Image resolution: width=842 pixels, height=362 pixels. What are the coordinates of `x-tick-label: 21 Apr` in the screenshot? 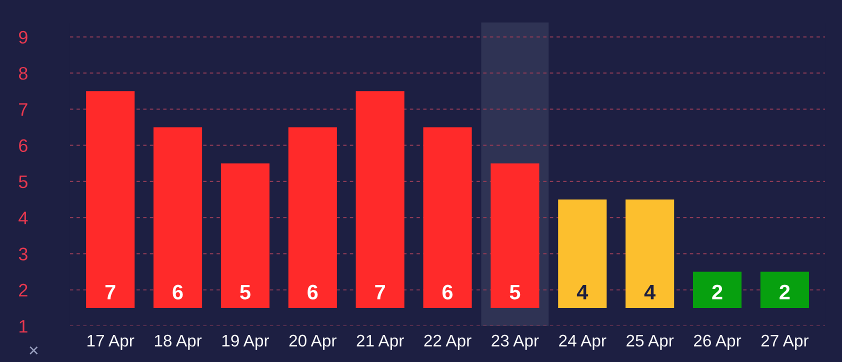 It's located at (380, 342).